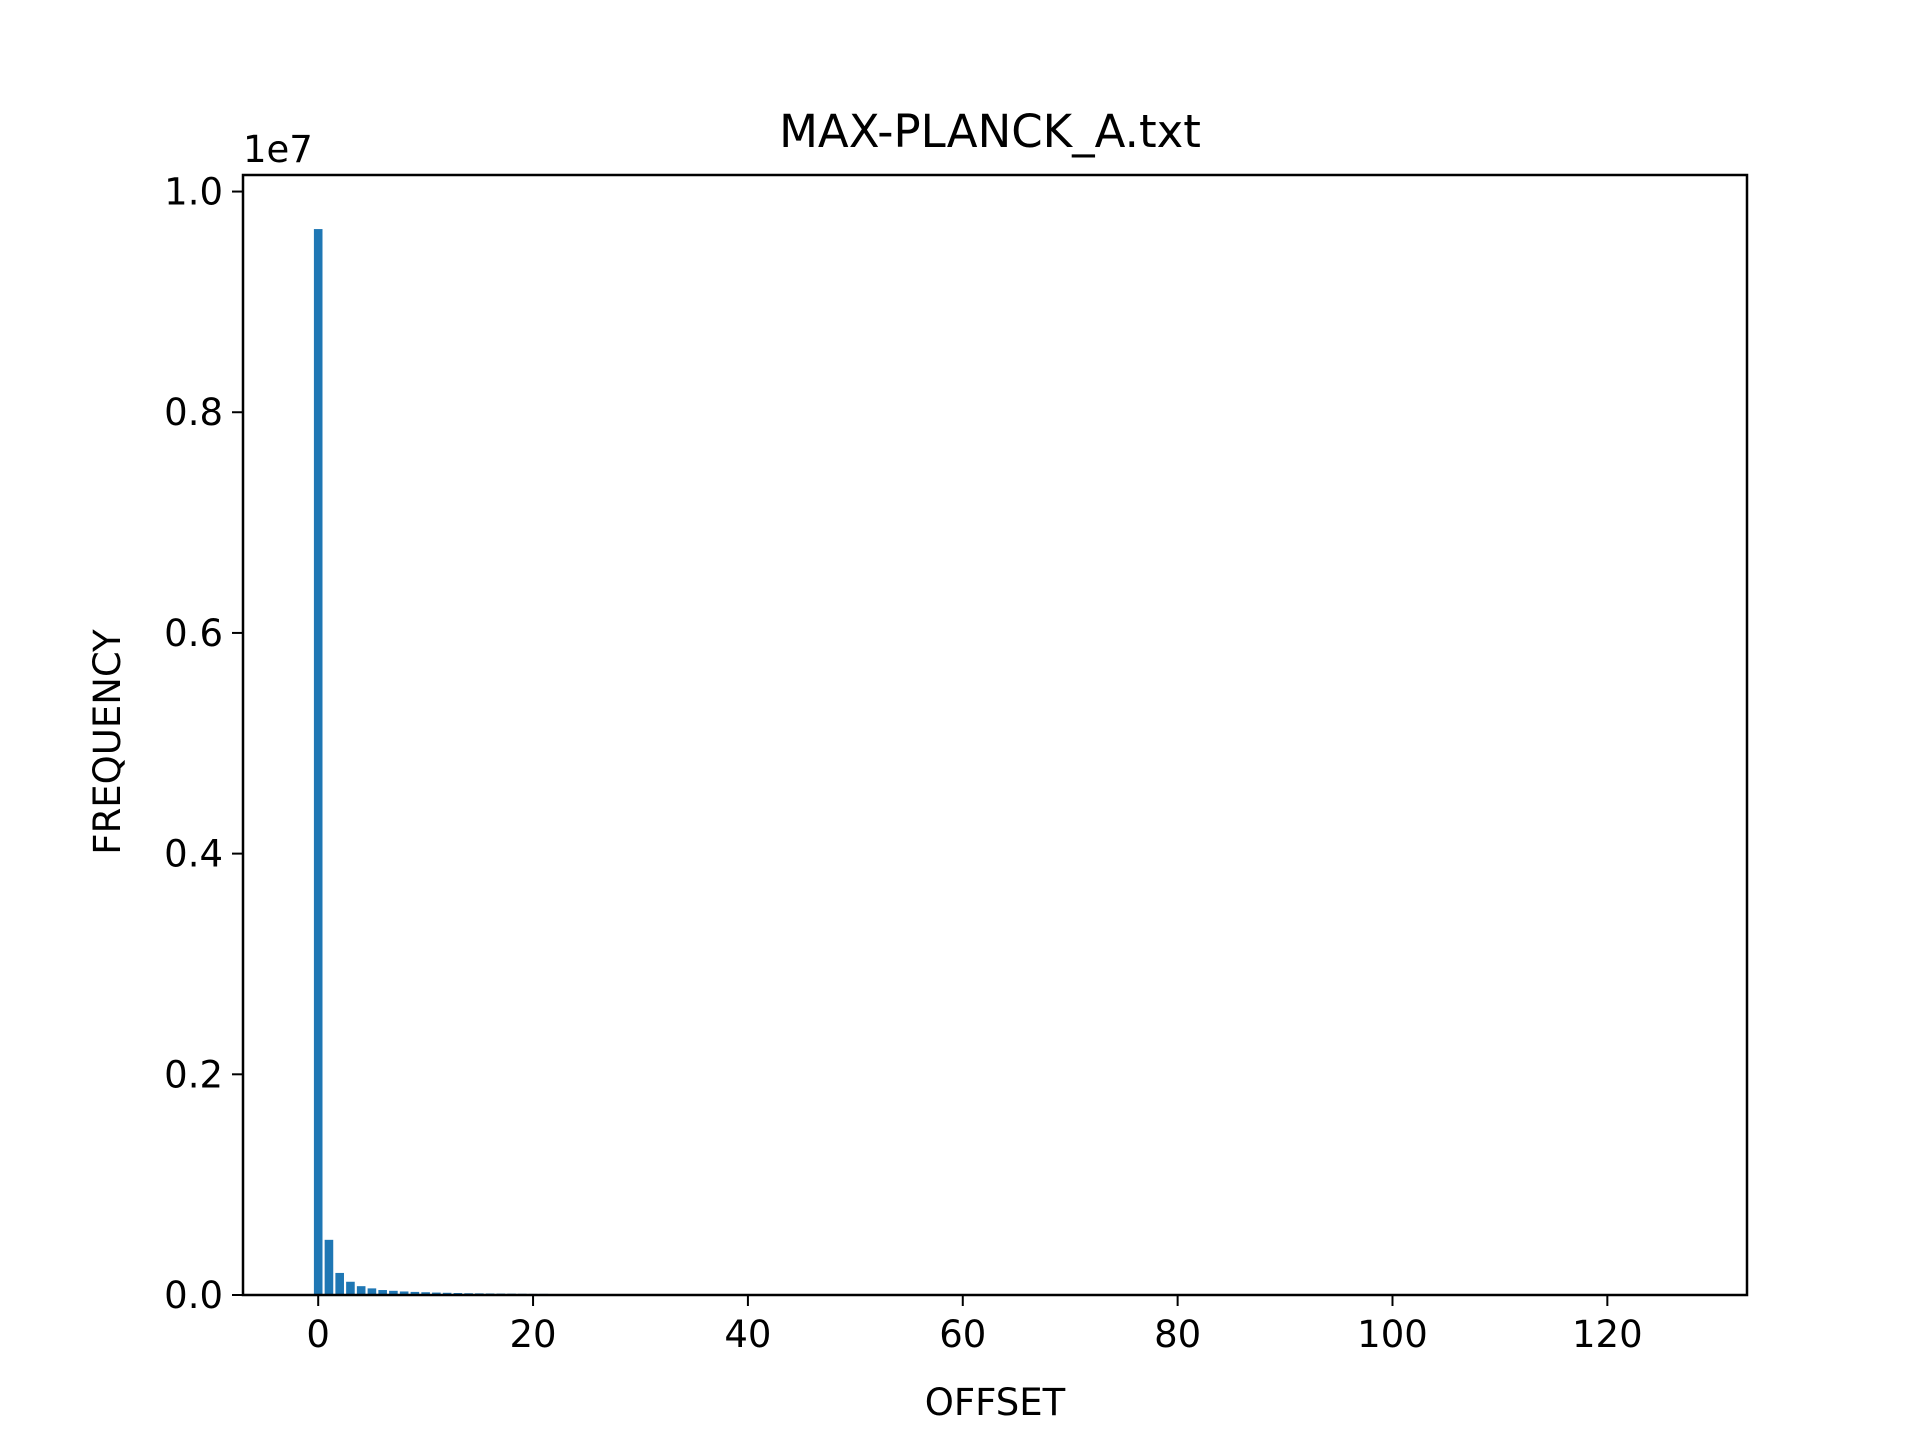 The height and width of the screenshot is (1440, 1920). I want to click on x-tick-label: 20, so click(533, 1334).